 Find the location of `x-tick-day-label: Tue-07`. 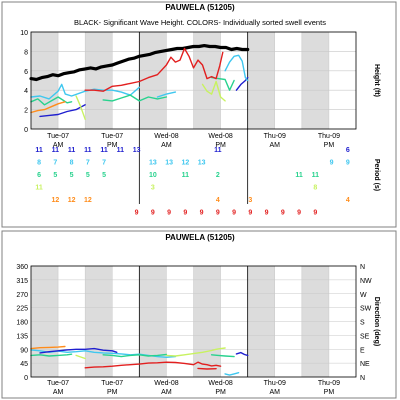

x-tick-day-label: Tue-07 is located at coordinates (112, 383).